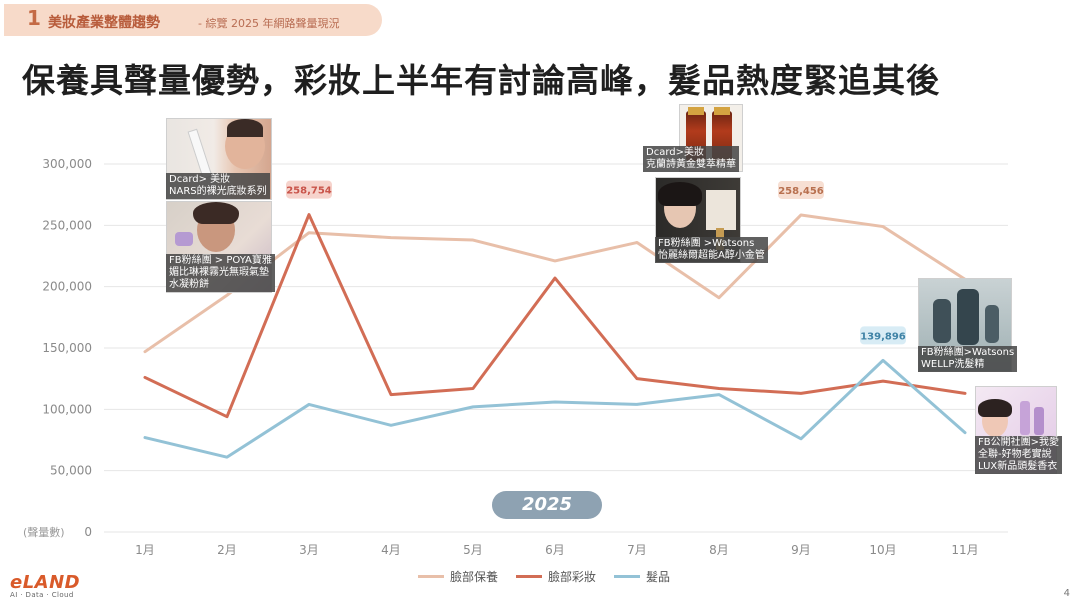  What do you see at coordinates (391, 550) in the screenshot?
I see `x-tick-label: 4月` at bounding box center [391, 550].